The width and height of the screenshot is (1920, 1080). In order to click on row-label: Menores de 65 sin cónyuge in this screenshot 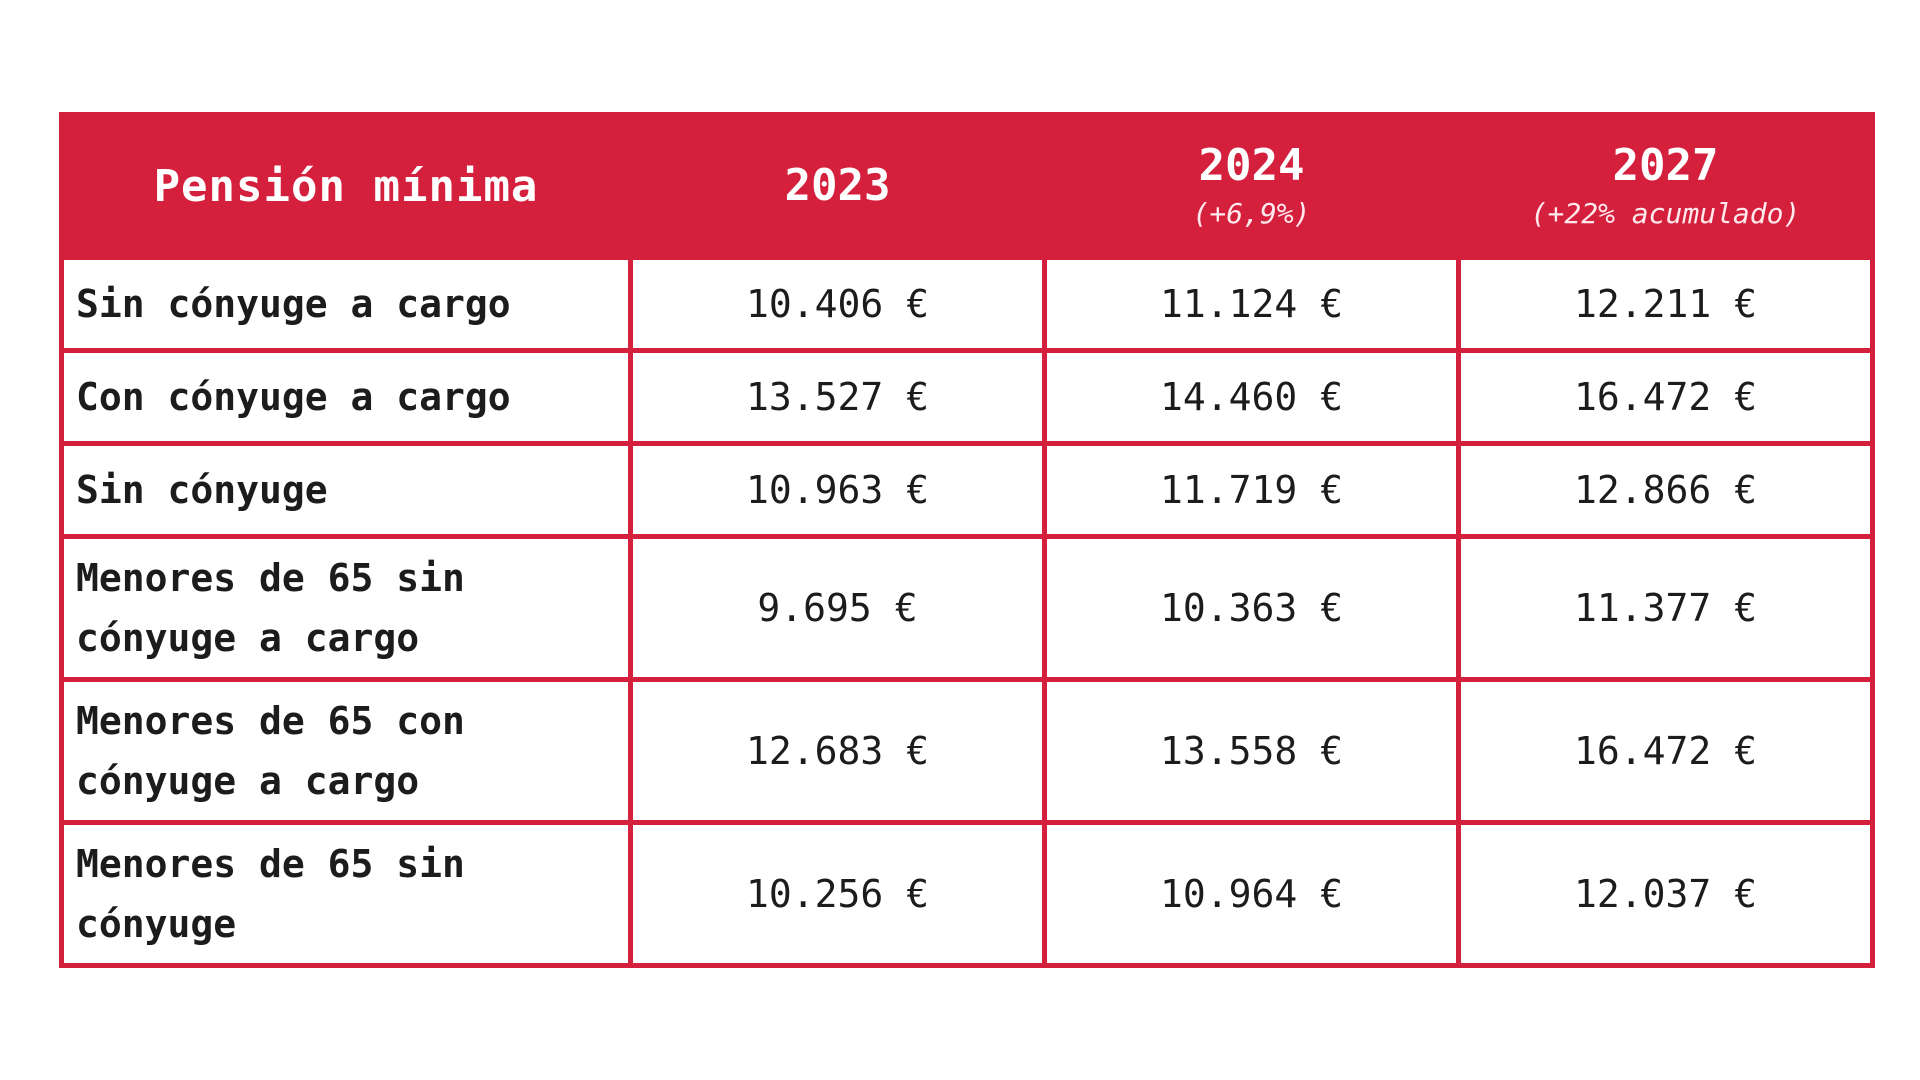, I will do `click(346, 894)`.